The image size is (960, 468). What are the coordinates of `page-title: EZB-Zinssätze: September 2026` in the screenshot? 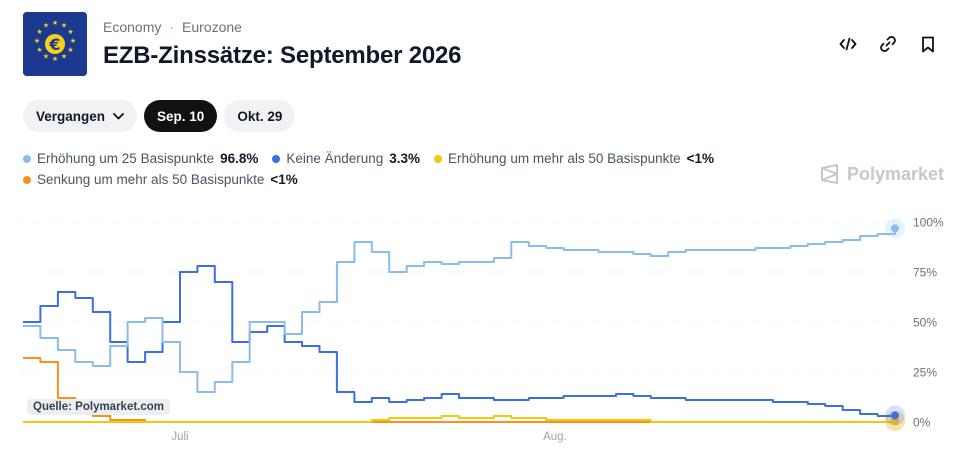 It's located at (282, 55).